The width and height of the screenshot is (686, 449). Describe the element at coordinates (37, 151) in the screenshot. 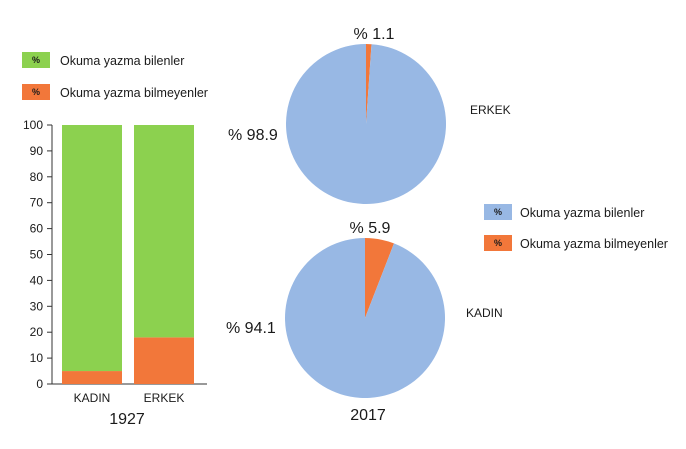

I see `y-tick-label: 90` at that location.